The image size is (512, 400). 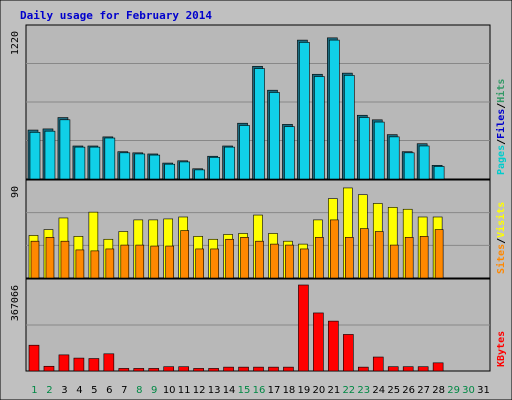 What do you see at coordinates (34, 390) in the screenshot?
I see `day-label: 1` at bounding box center [34, 390].